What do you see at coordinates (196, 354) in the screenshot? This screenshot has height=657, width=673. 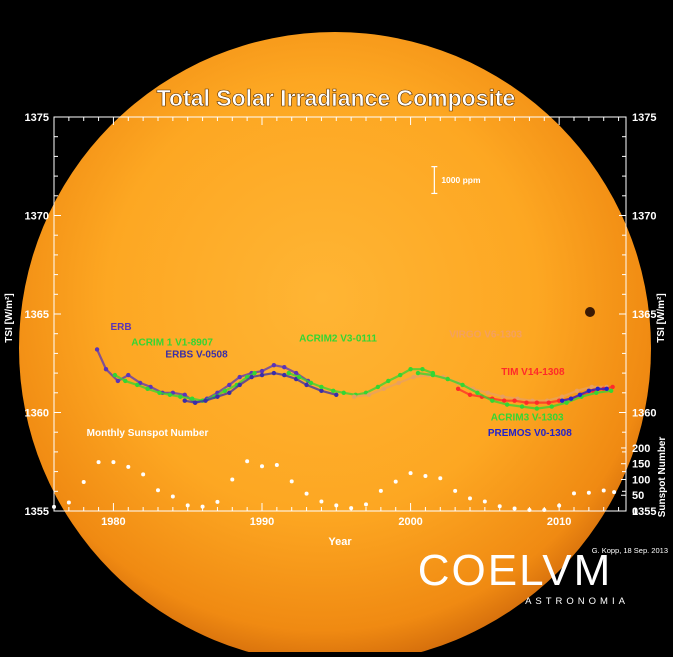 I see `series-label: ERBS V-0508` at bounding box center [196, 354].